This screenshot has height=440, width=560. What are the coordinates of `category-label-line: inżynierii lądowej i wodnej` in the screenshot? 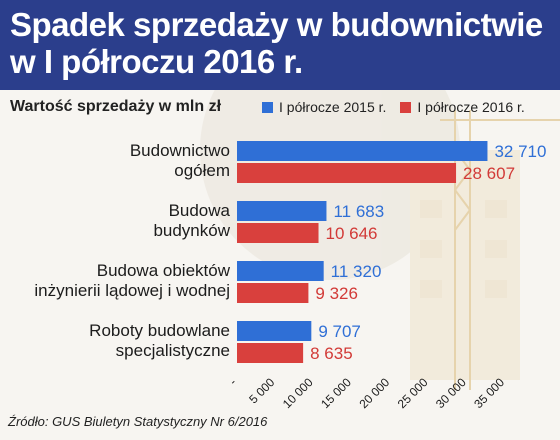 It's located at (132, 290).